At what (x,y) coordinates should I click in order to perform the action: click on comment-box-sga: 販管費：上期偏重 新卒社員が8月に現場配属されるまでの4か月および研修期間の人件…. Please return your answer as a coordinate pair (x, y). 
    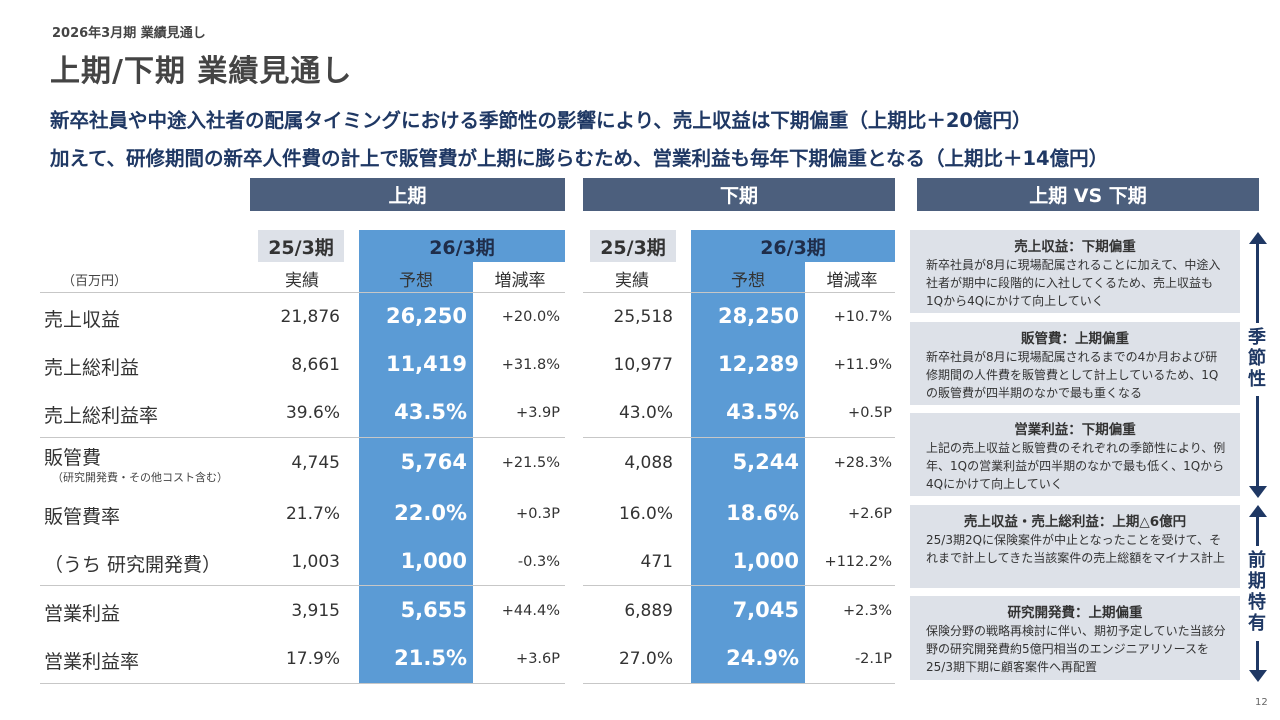
    Looking at the image, I should click on (1075, 363).